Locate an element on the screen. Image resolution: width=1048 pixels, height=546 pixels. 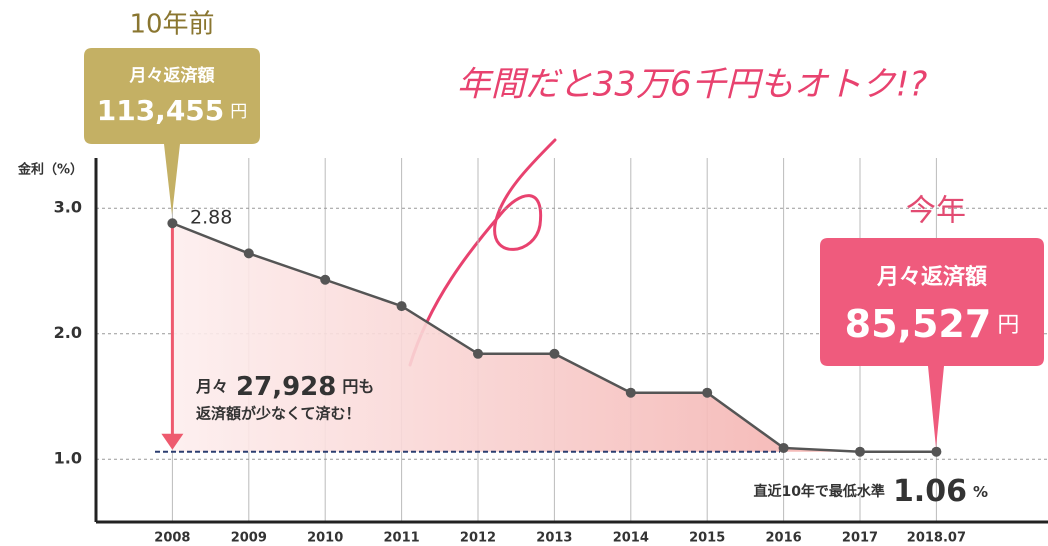
saving-amount: 27,928 is located at coordinates (286, 387).